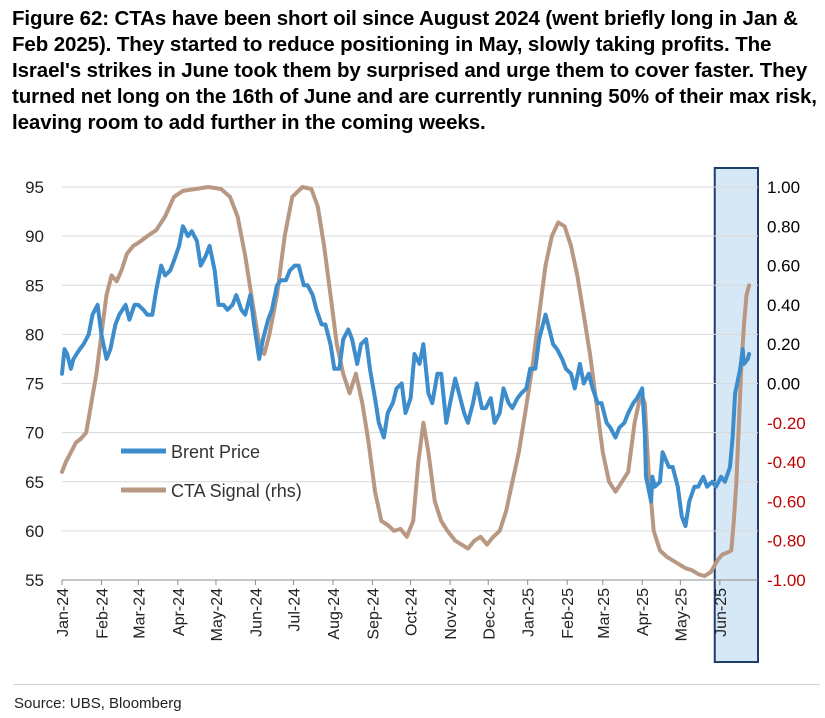 Image resolution: width=825 pixels, height=718 pixels. Describe the element at coordinates (604, 613) in the screenshot. I see `x-tick-label: Mar-25` at that location.